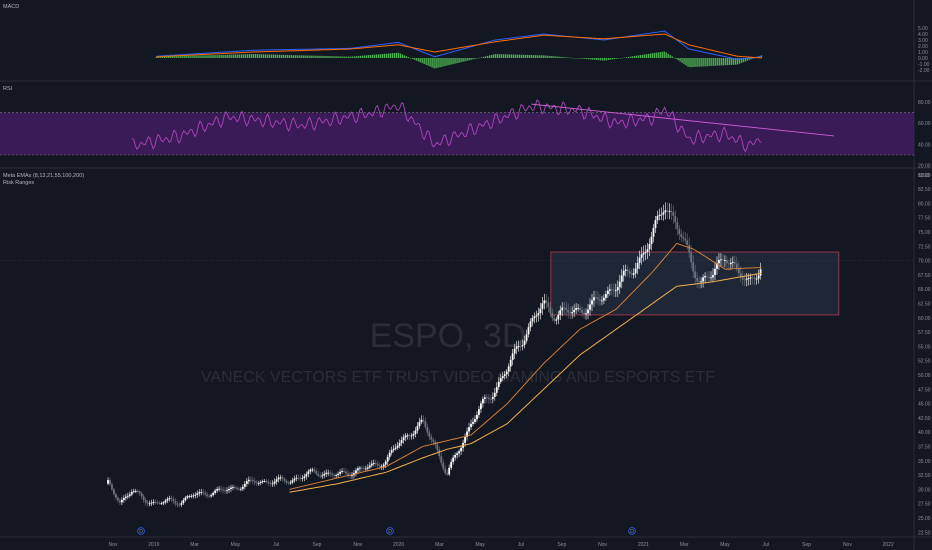  What do you see at coordinates (683, 120) in the screenshot?
I see `rsi-trendline` at bounding box center [683, 120].